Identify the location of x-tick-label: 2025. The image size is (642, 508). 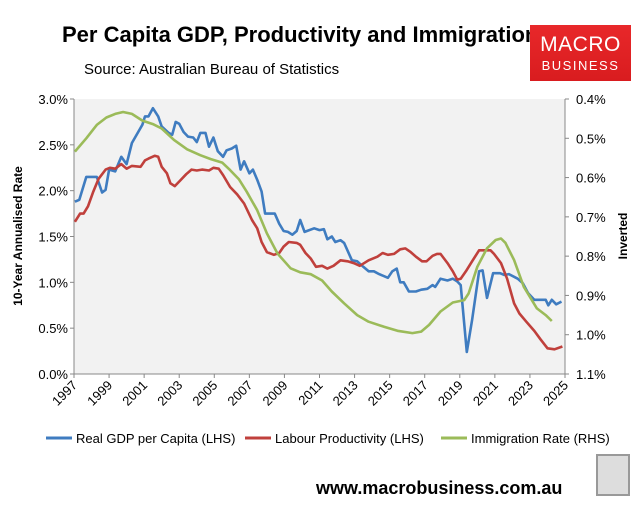
(555, 393).